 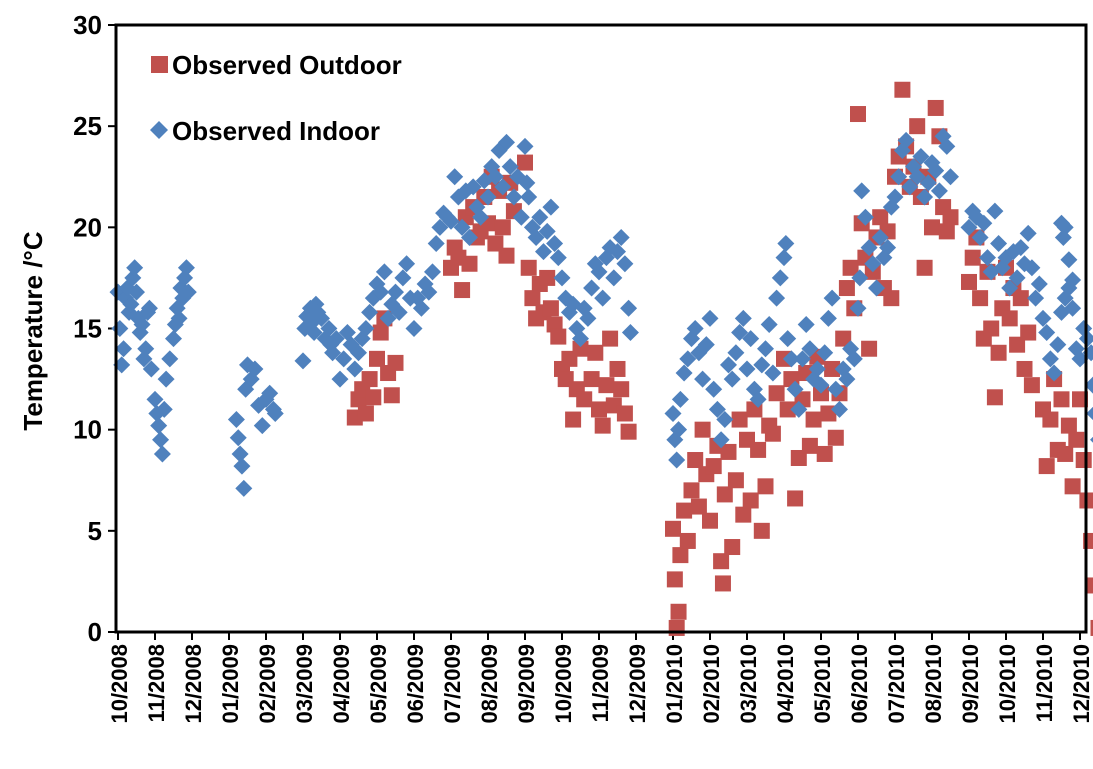 I want to click on x-tick-label: 03/2009, so click(x=304, y=684).